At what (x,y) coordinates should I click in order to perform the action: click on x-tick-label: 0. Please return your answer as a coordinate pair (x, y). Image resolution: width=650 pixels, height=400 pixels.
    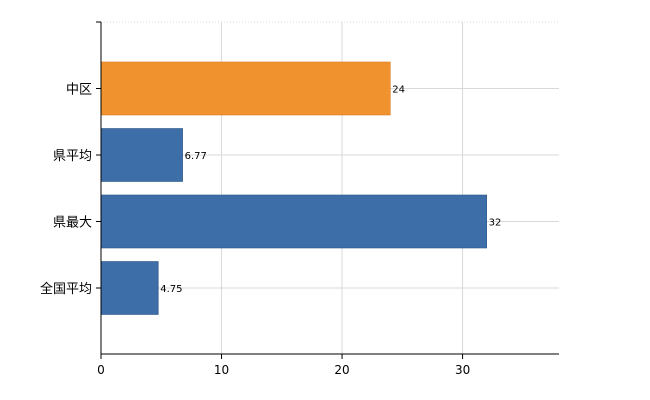
    Looking at the image, I should click on (101, 370).